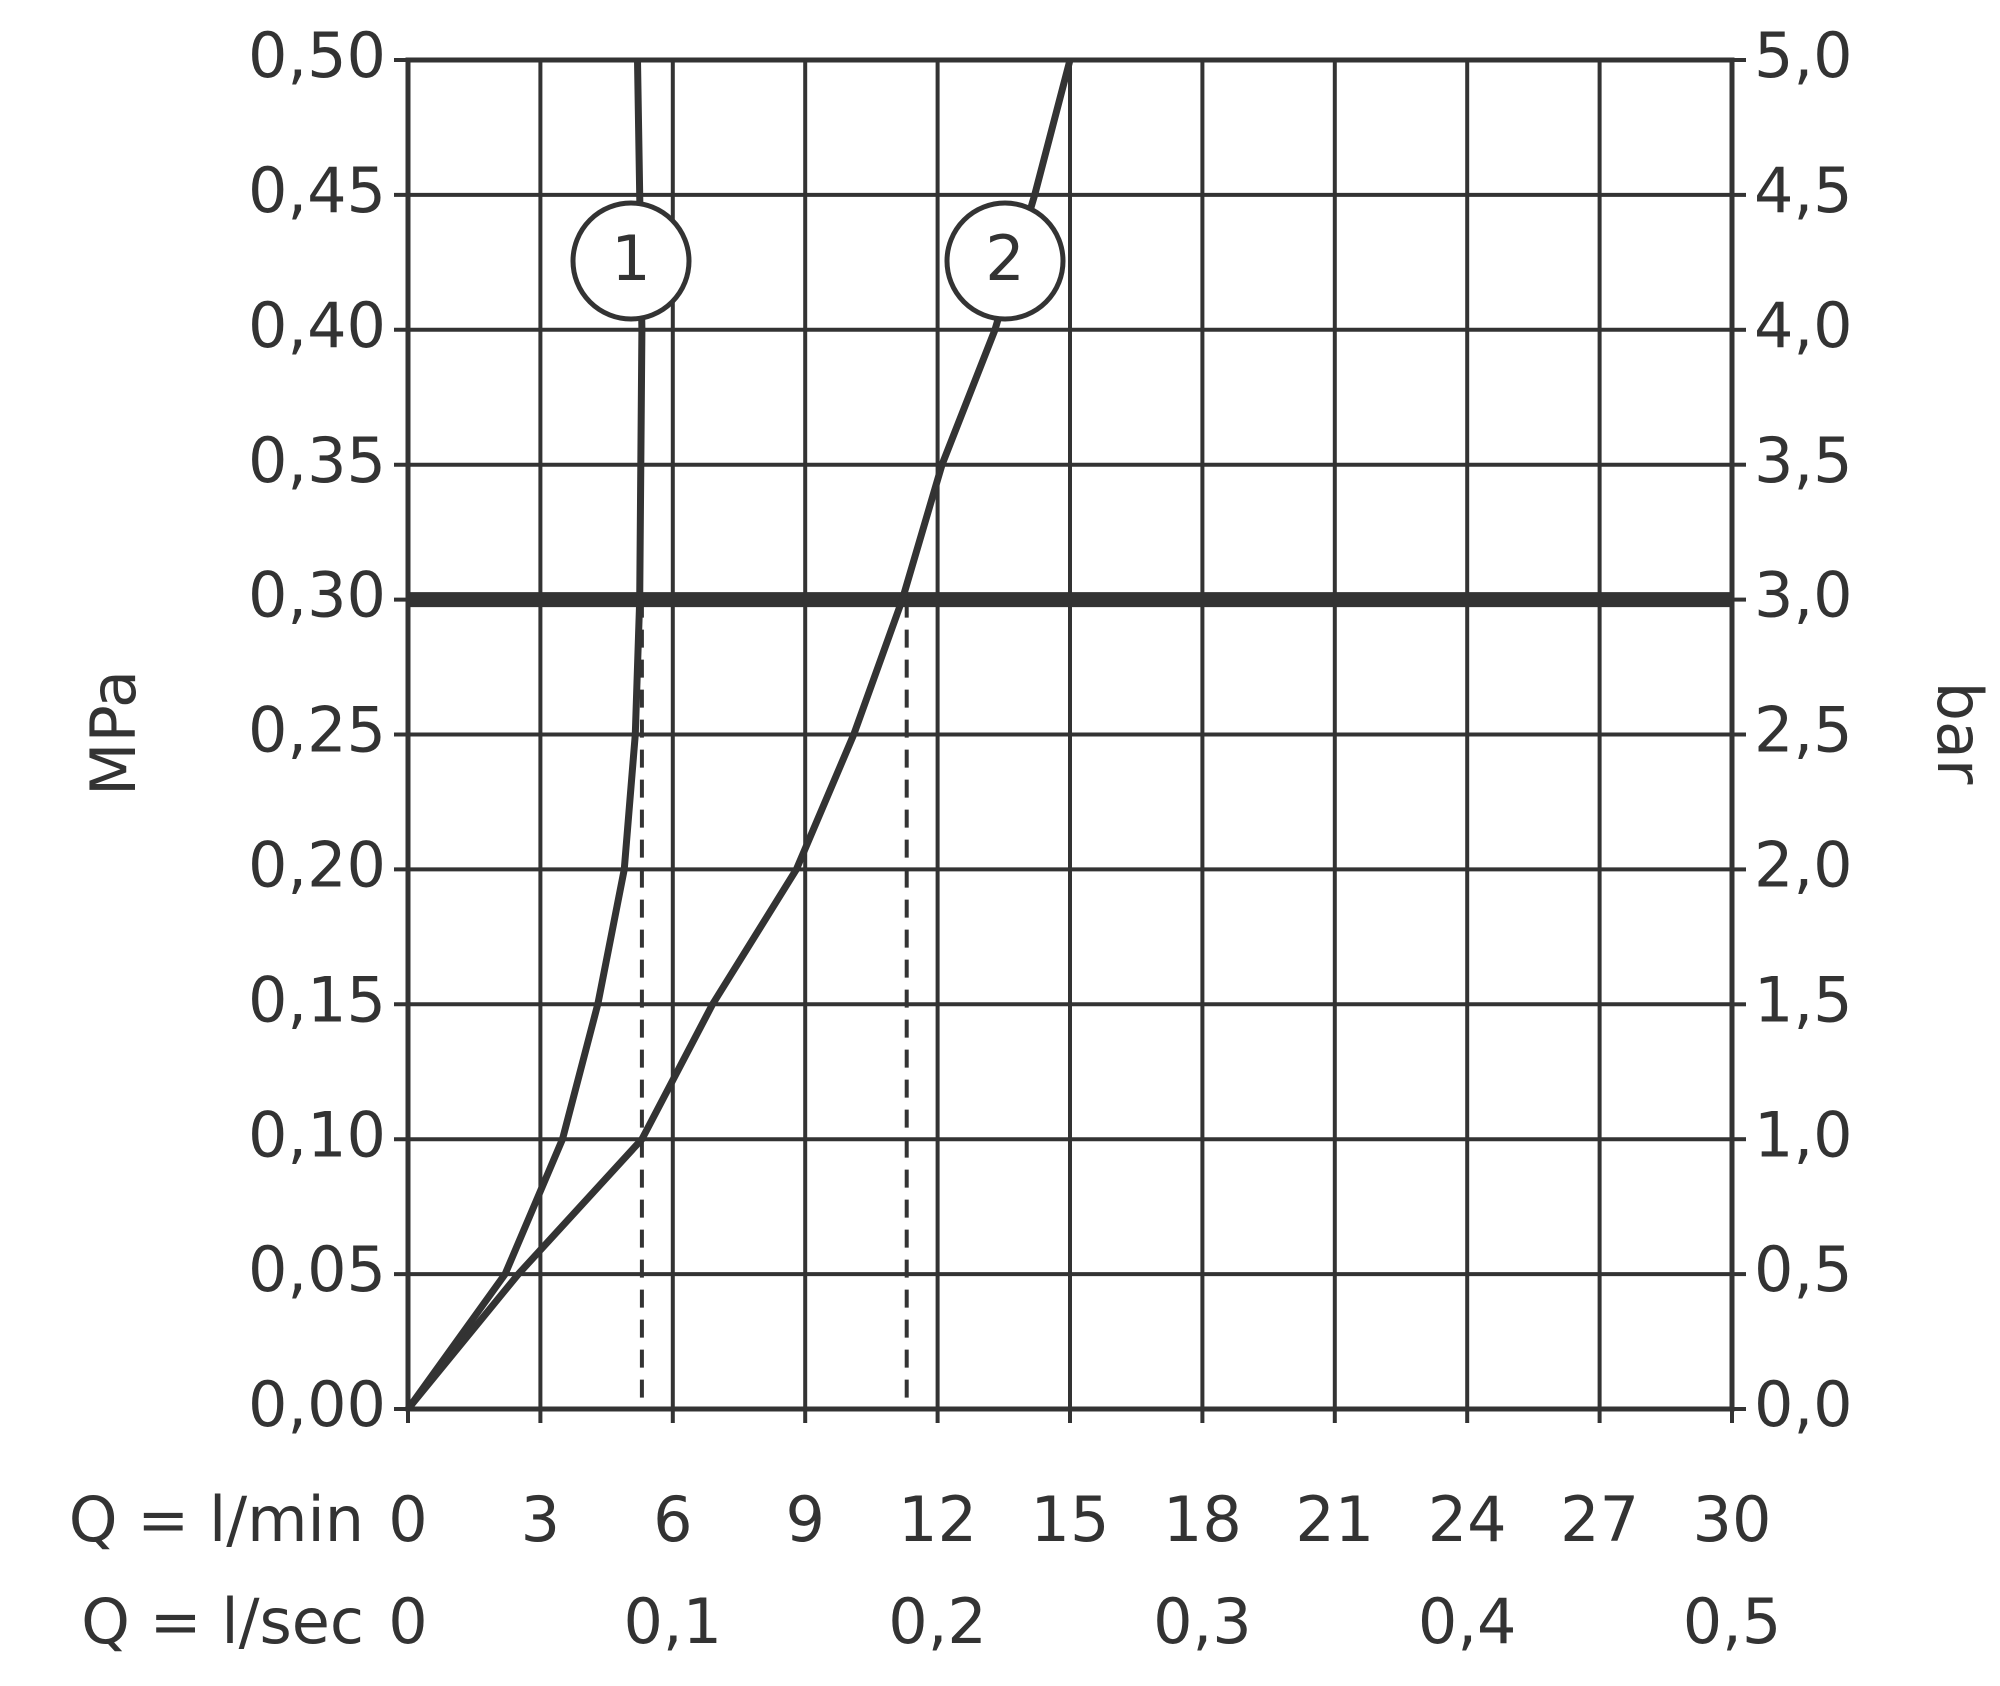 The width and height of the screenshot is (2000, 1686). Describe the element at coordinates (1070, 1519) in the screenshot. I see `x-tick-label: 15` at that location.